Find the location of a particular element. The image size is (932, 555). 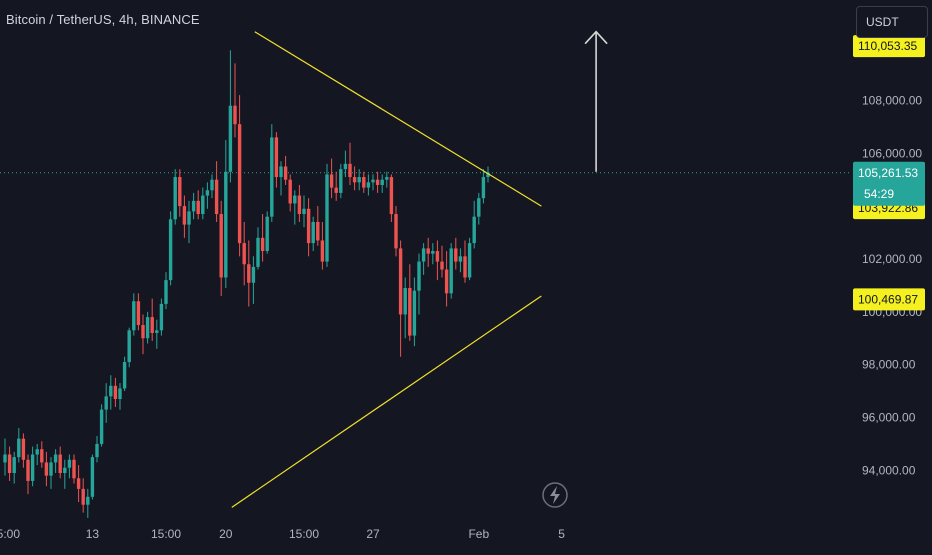

time-tick-label: 15:00 is located at coordinates (304, 534).